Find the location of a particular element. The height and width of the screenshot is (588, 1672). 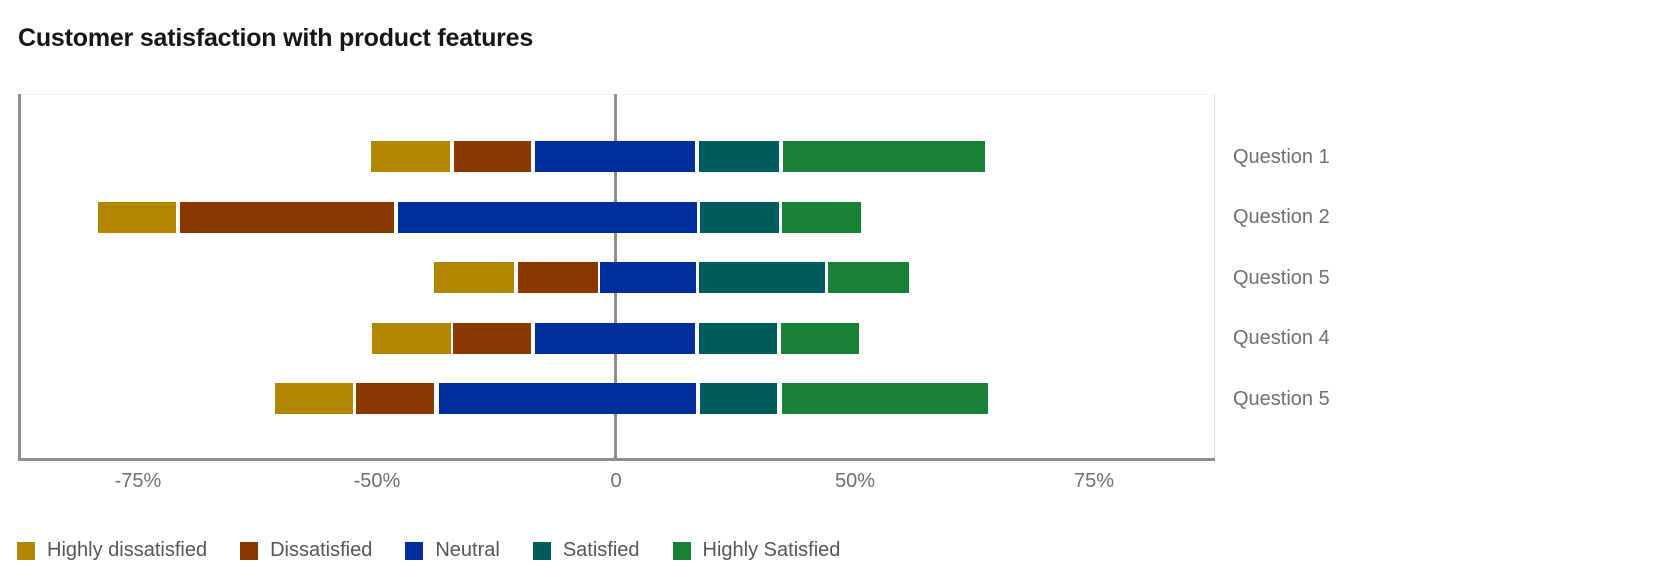

x-axis-line is located at coordinates (616, 459).